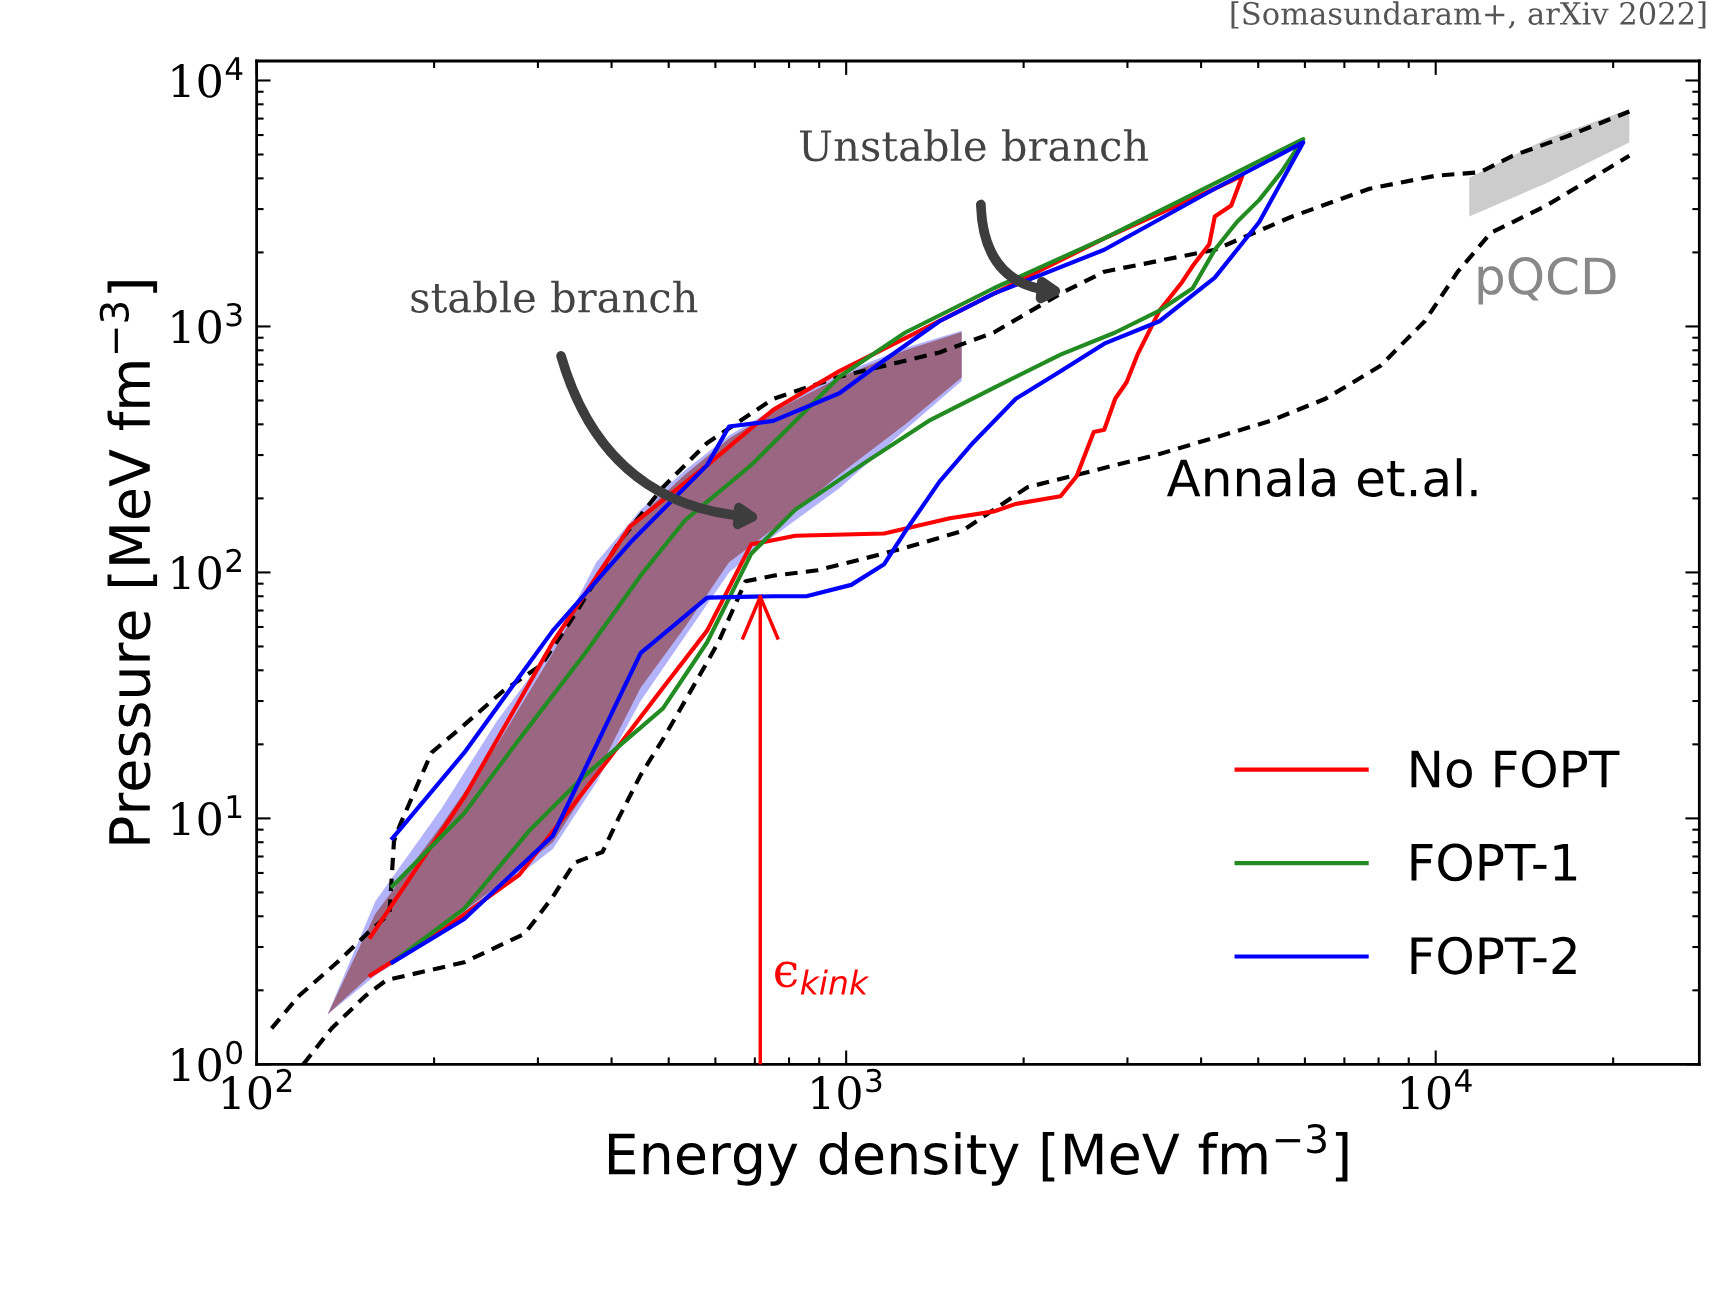 The height and width of the screenshot is (1298, 1734). What do you see at coordinates (1437, 1089) in the screenshot?
I see `x-tick-label: 10$^{4}$` at bounding box center [1437, 1089].